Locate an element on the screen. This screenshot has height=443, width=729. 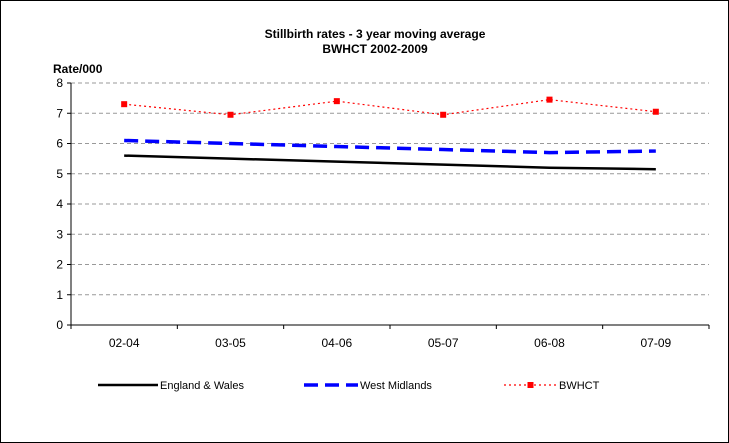
y-tick-label: 1 is located at coordinates (59, 295).